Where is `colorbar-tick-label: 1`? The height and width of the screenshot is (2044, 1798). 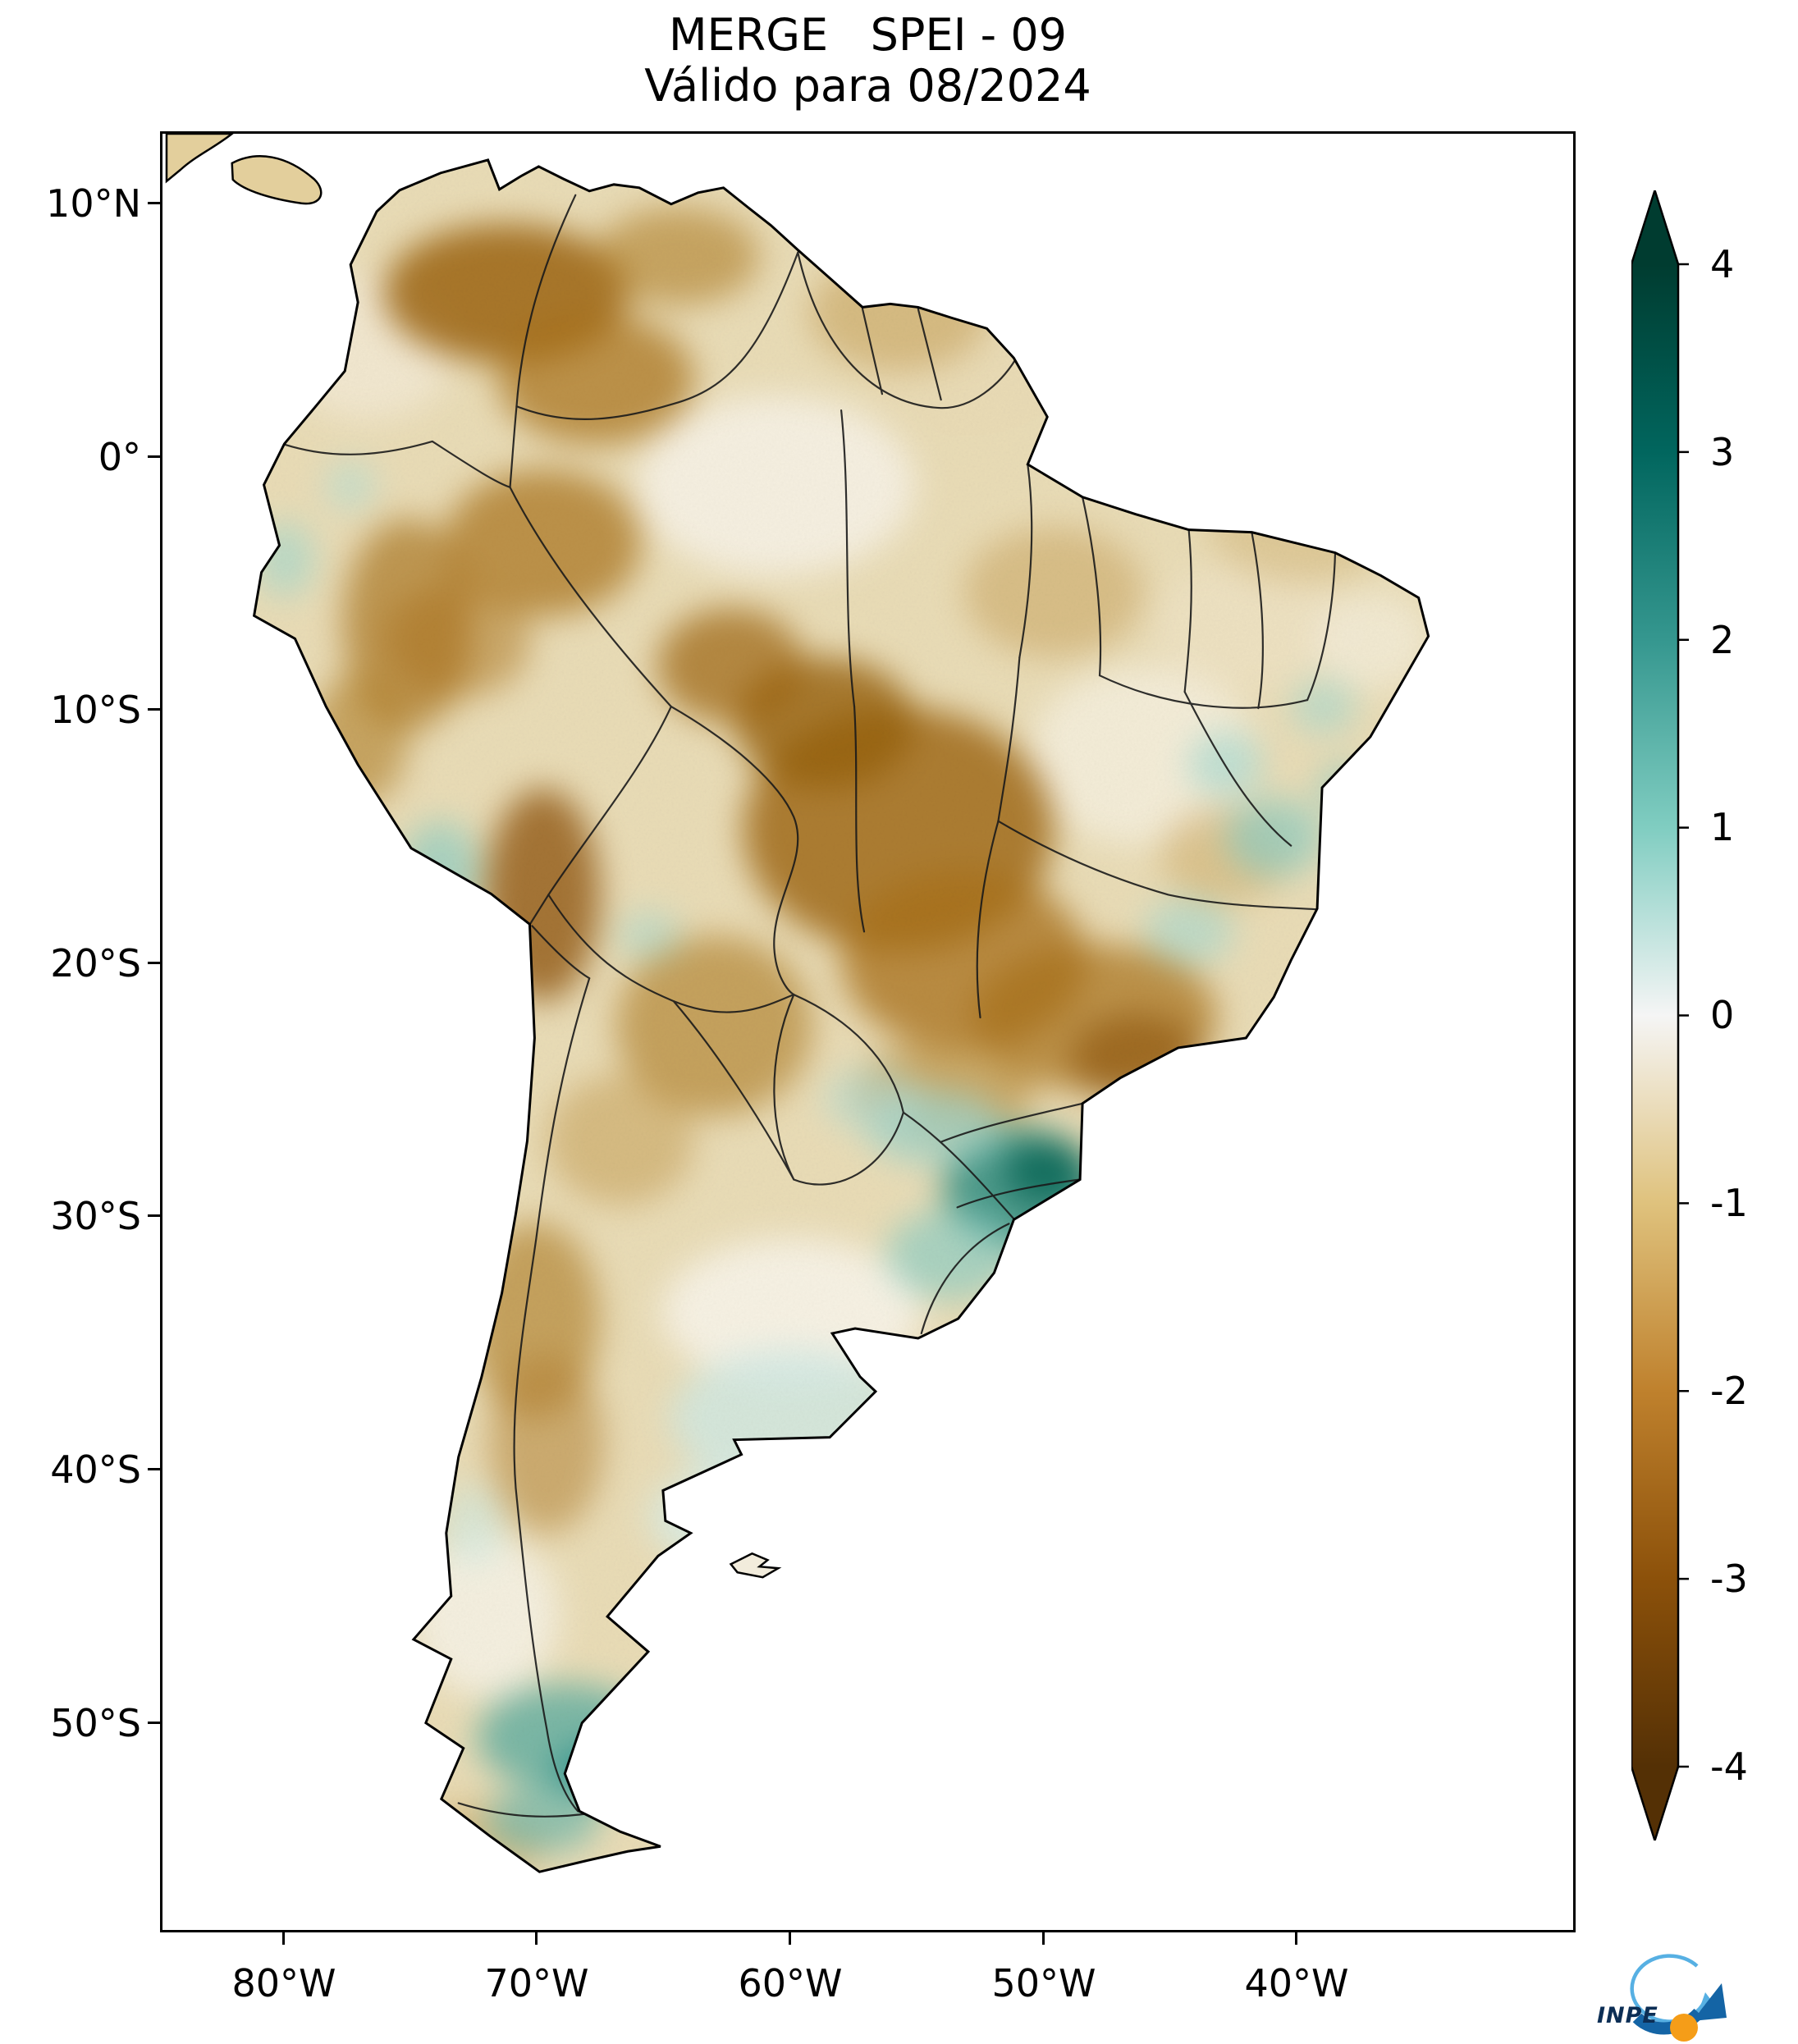 colorbar-tick-label: 1 is located at coordinates (1722, 827).